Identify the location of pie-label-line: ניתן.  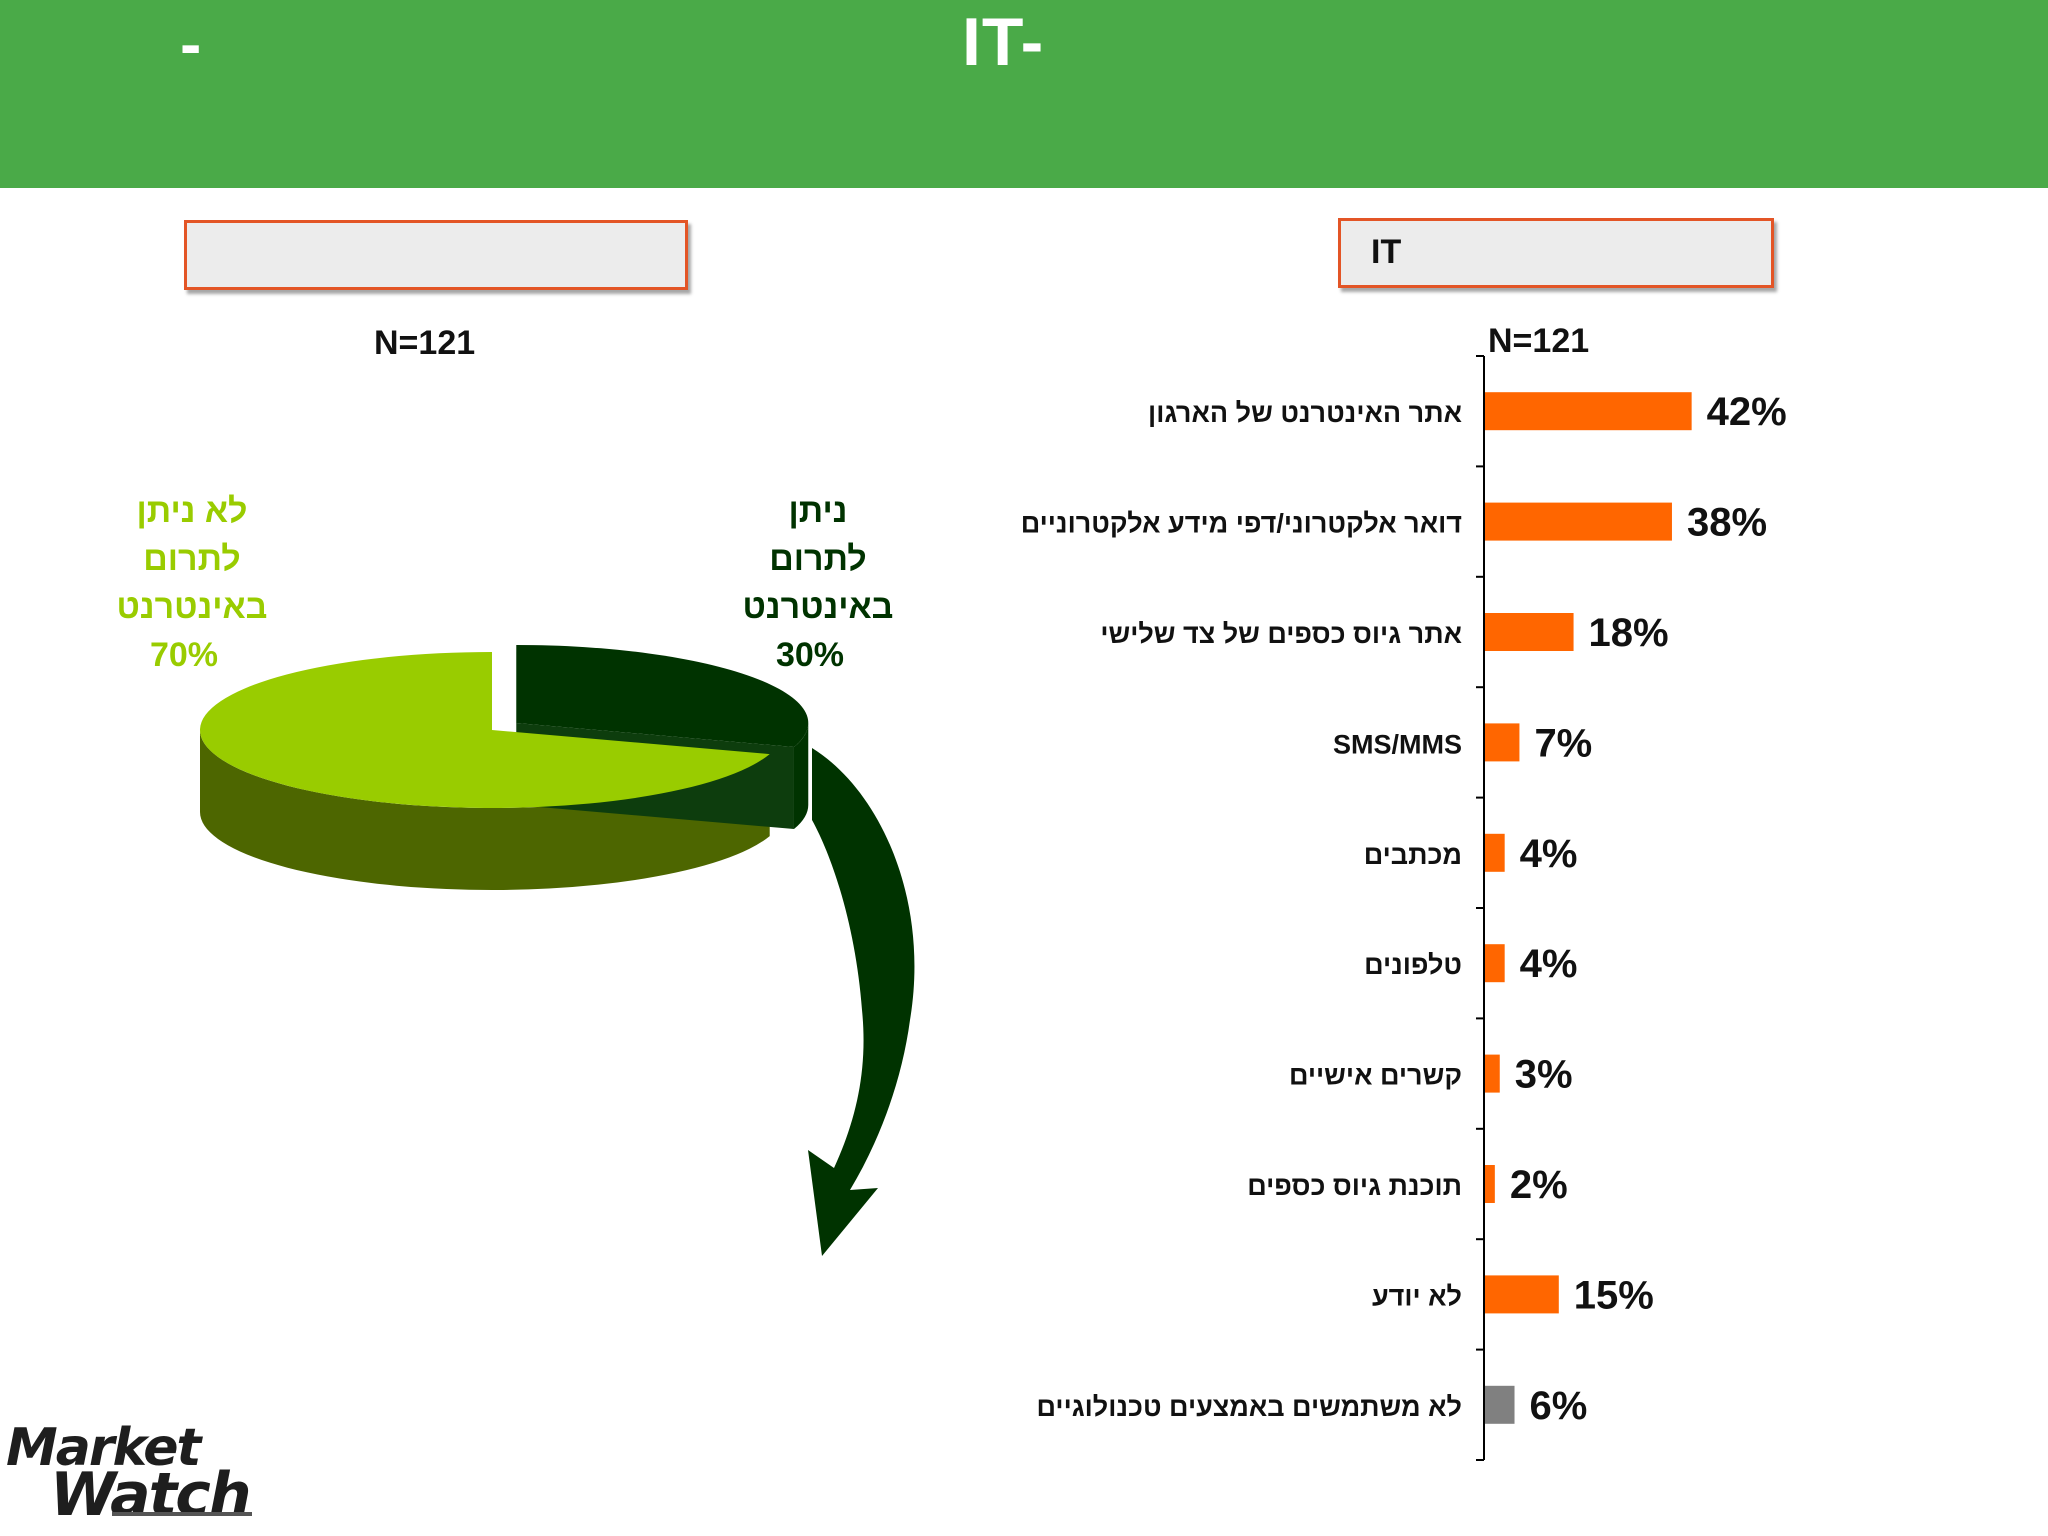
(818, 511).